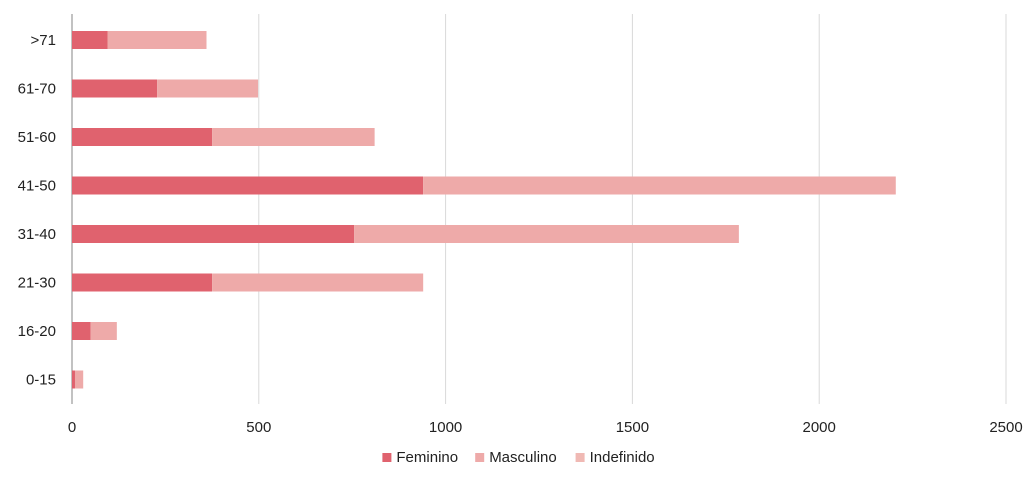  I want to click on x-tick-label: 0, so click(72, 427).